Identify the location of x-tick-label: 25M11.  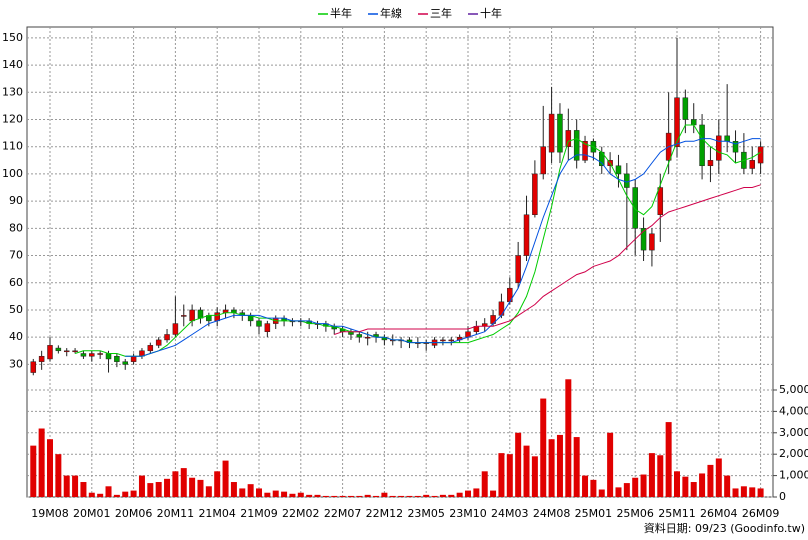
(677, 513).